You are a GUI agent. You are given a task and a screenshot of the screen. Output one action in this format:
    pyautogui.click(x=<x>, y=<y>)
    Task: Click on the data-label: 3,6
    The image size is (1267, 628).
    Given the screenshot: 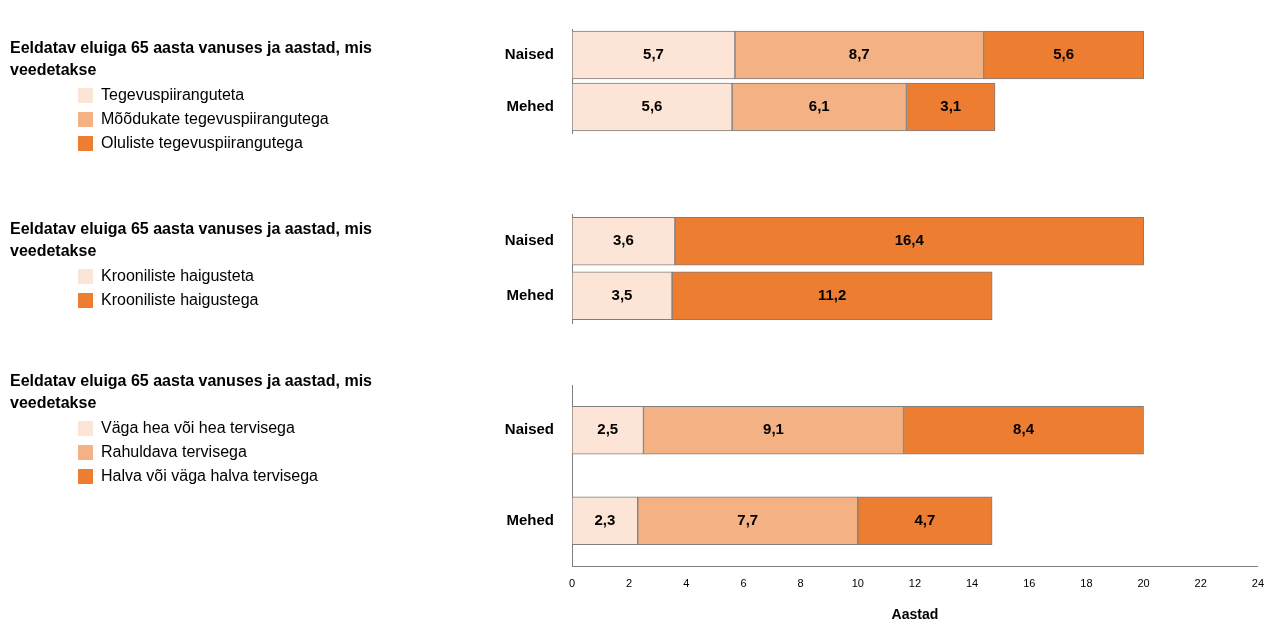 What is the action you would take?
    pyautogui.click(x=623, y=240)
    